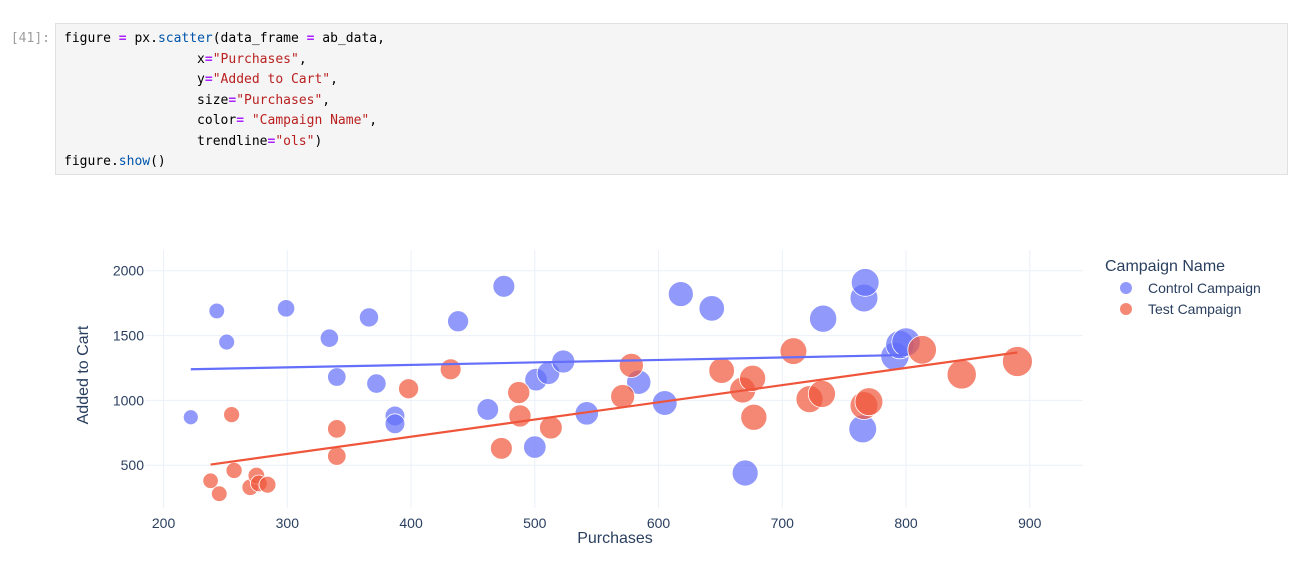  What do you see at coordinates (1165, 266) in the screenshot?
I see `legend-title: Campaign Name` at bounding box center [1165, 266].